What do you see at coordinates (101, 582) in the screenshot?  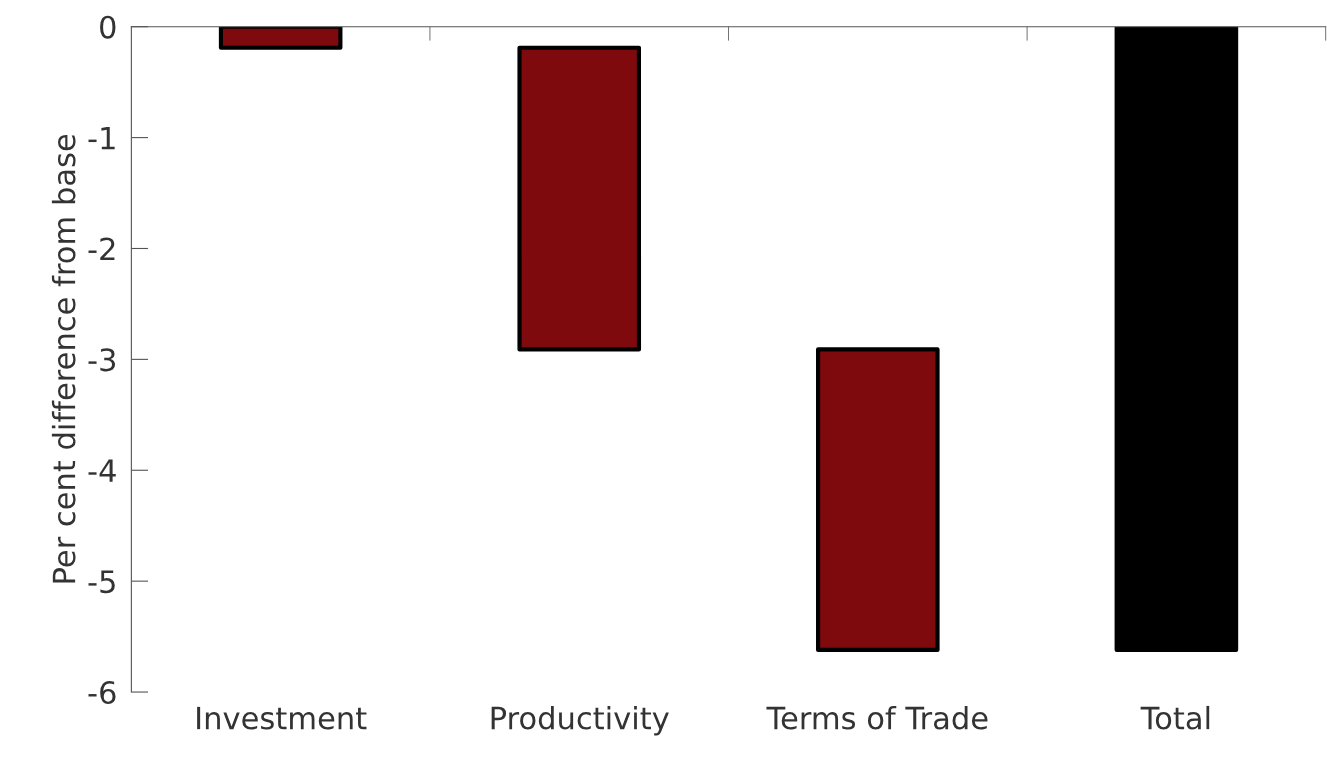 I see `y-tick-label: -5` at bounding box center [101, 582].